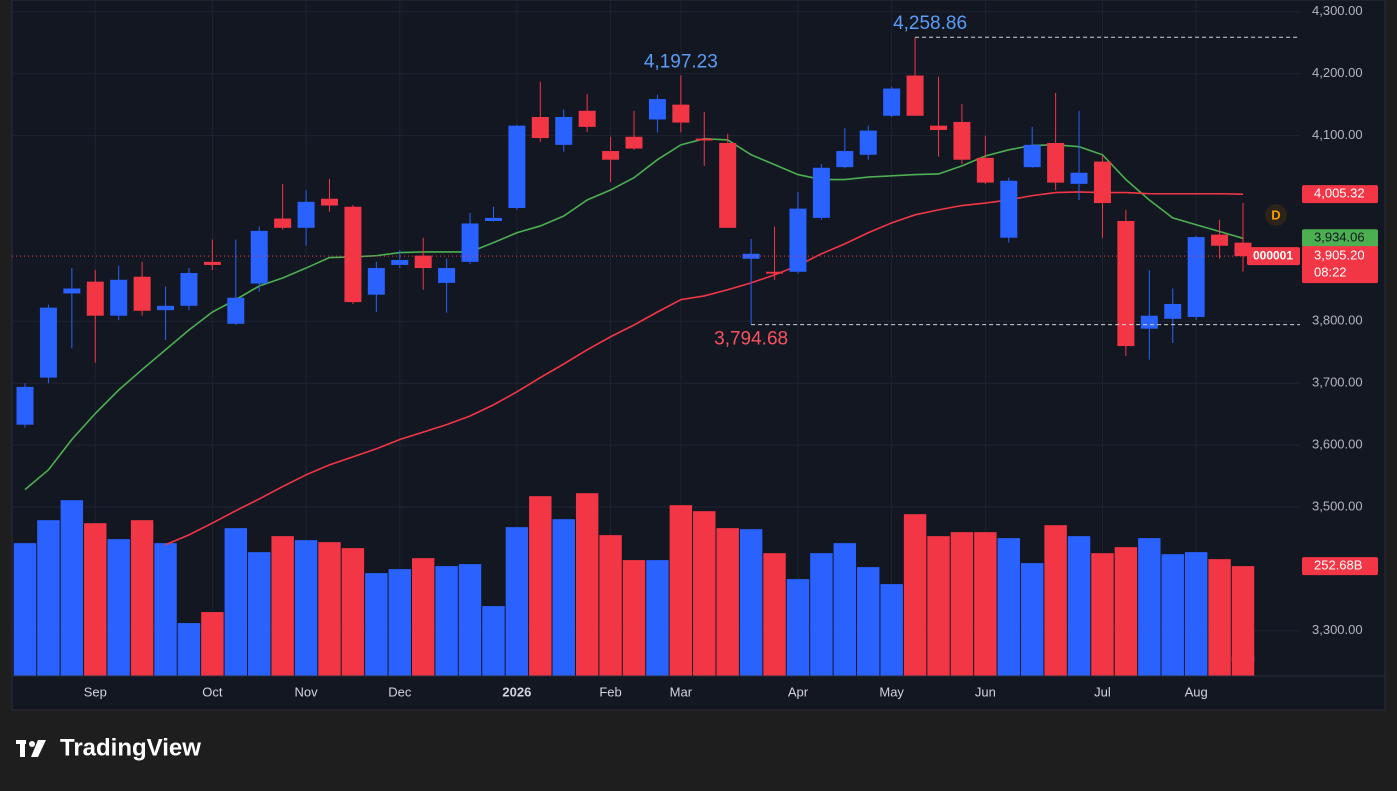 Image resolution: width=1397 pixels, height=791 pixels. What do you see at coordinates (1337, 382) in the screenshot?
I see `y-tick-label: 3,700.00` at bounding box center [1337, 382].